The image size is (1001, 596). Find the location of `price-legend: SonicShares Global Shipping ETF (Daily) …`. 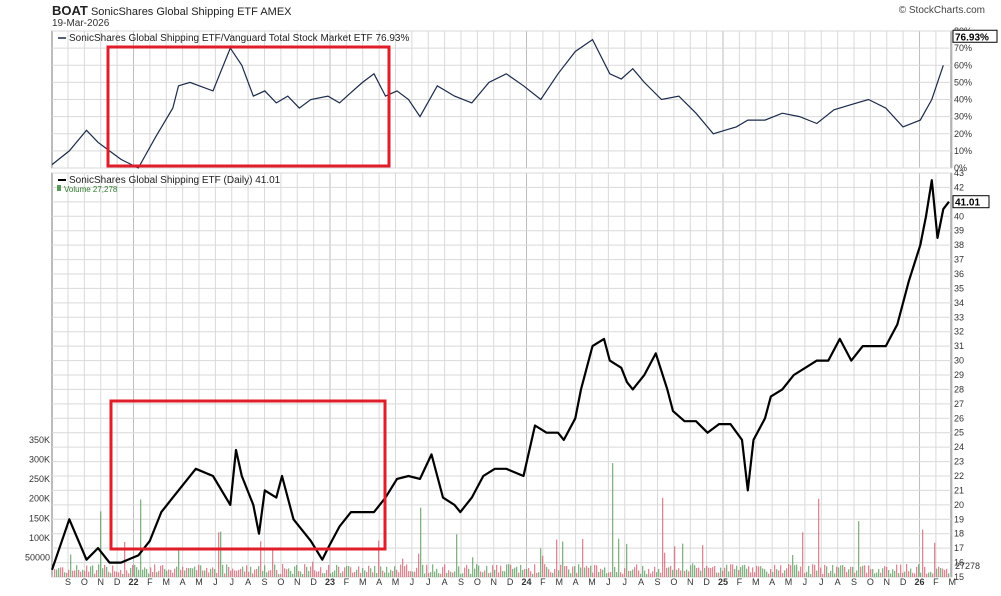

price-legend: SonicShares Global Shipping ETF (Daily) … is located at coordinates (175, 180).